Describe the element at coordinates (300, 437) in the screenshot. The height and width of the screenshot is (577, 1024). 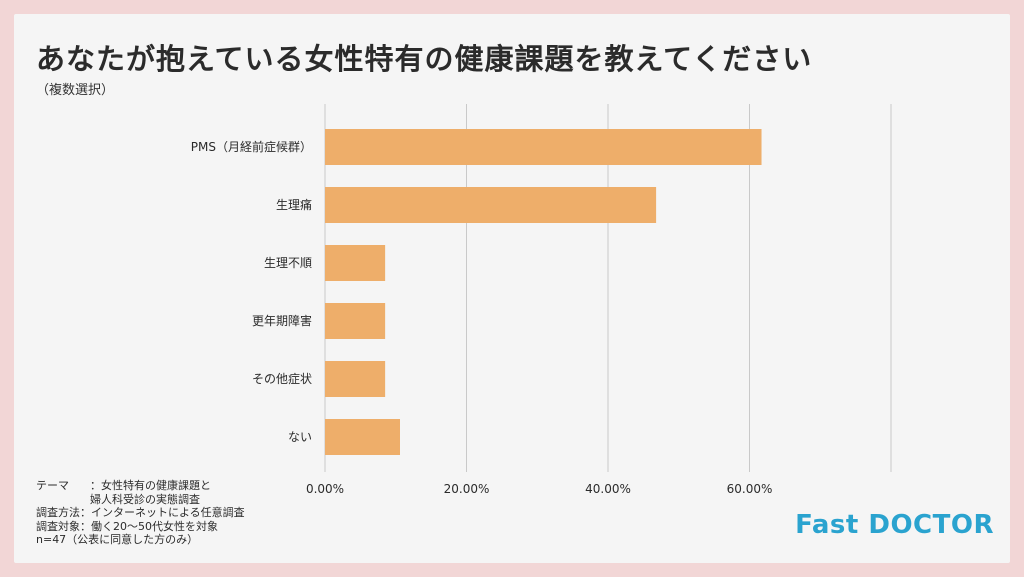
I see `category-label: ない` at that location.